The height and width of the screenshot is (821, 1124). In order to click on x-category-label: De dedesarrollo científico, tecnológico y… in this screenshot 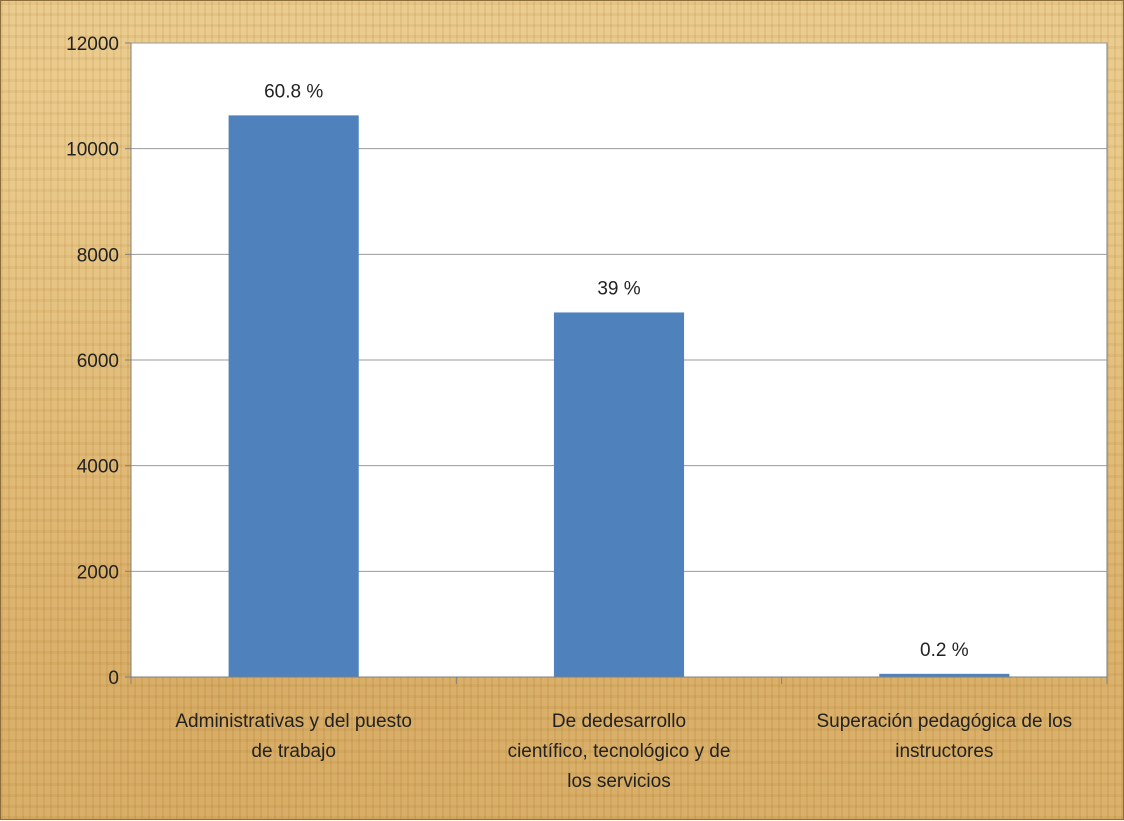, I will do `click(619, 751)`.